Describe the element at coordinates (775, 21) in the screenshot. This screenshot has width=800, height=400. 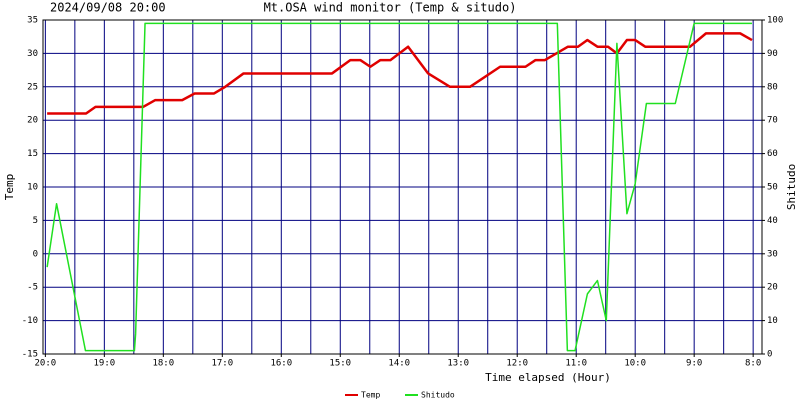
I see `y2-tick-label: 100` at that location.